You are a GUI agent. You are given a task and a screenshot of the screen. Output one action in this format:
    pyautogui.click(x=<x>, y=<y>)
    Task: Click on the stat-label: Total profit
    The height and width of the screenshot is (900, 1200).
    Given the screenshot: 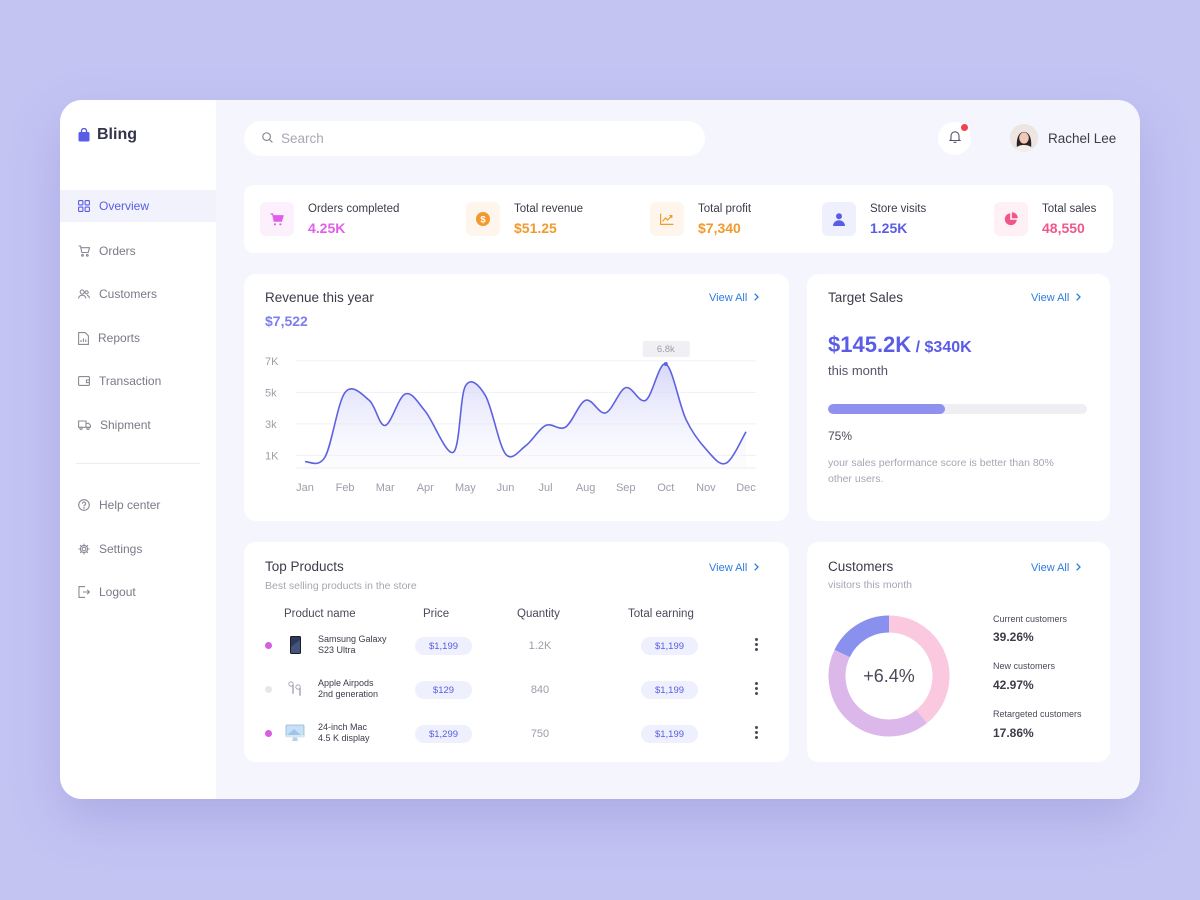 What is the action you would take?
    pyautogui.click(x=725, y=208)
    